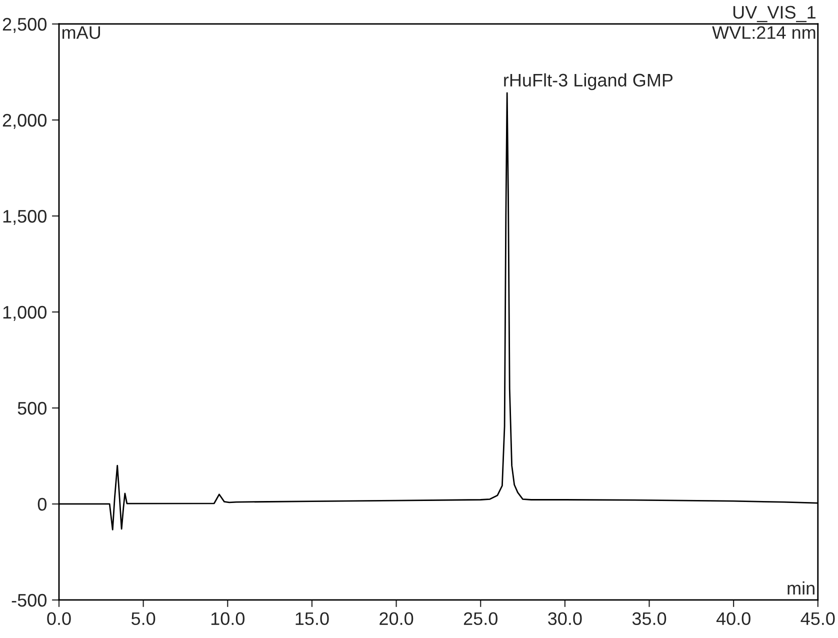 This screenshot has height=638, width=838. Describe the element at coordinates (228, 619) in the screenshot. I see `x-tick-label: 10.0` at that location.